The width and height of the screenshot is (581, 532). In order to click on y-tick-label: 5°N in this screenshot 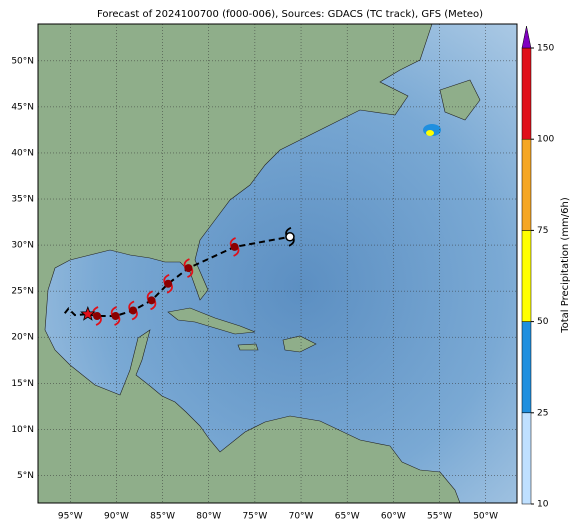, I will do `click(25, 476)`.